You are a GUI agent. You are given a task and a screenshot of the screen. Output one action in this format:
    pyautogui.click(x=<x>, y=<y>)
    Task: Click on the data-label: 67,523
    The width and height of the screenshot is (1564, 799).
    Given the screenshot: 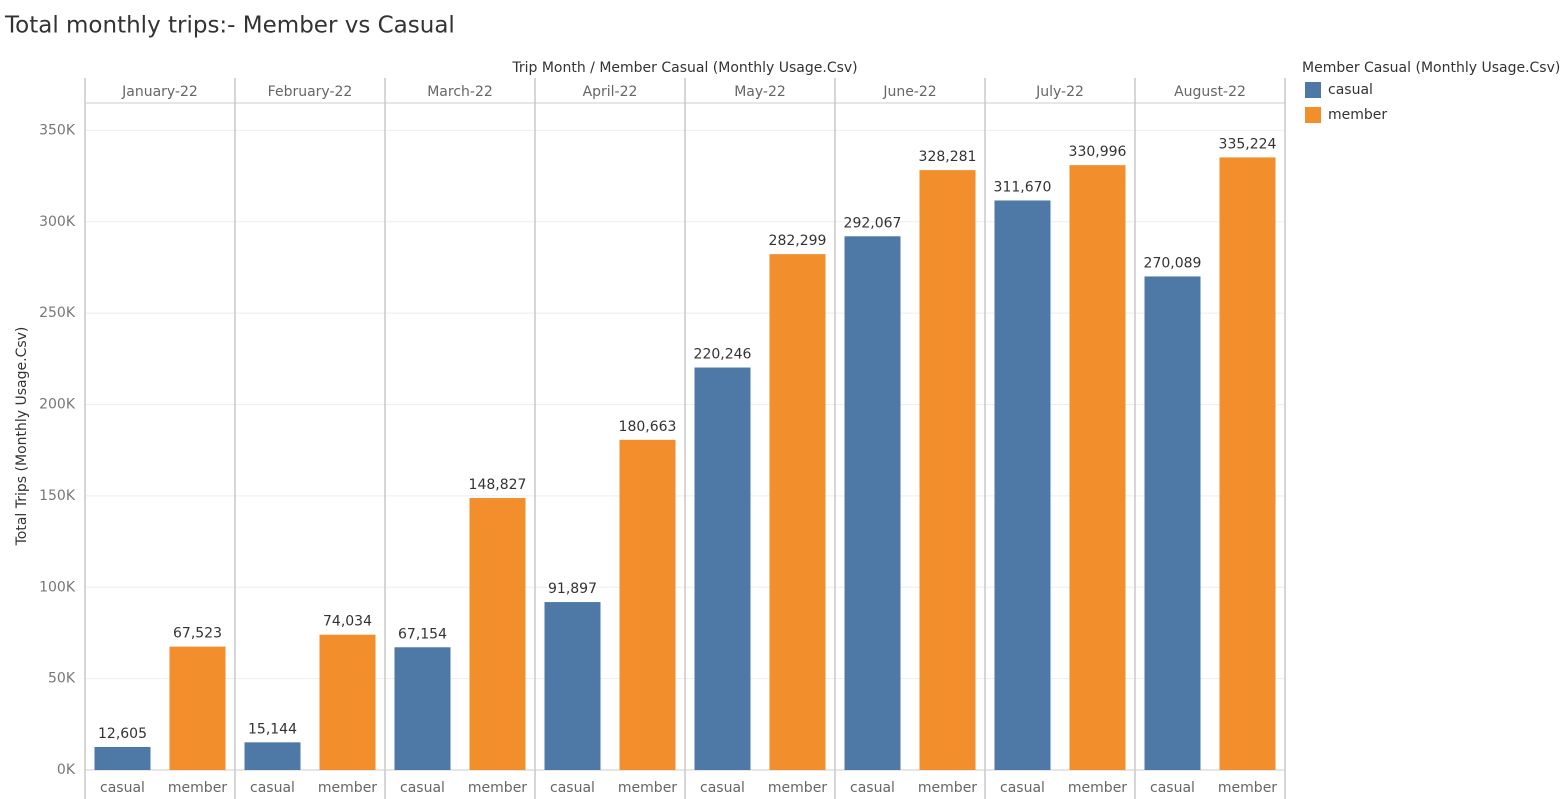 What is the action you would take?
    pyautogui.click(x=197, y=634)
    